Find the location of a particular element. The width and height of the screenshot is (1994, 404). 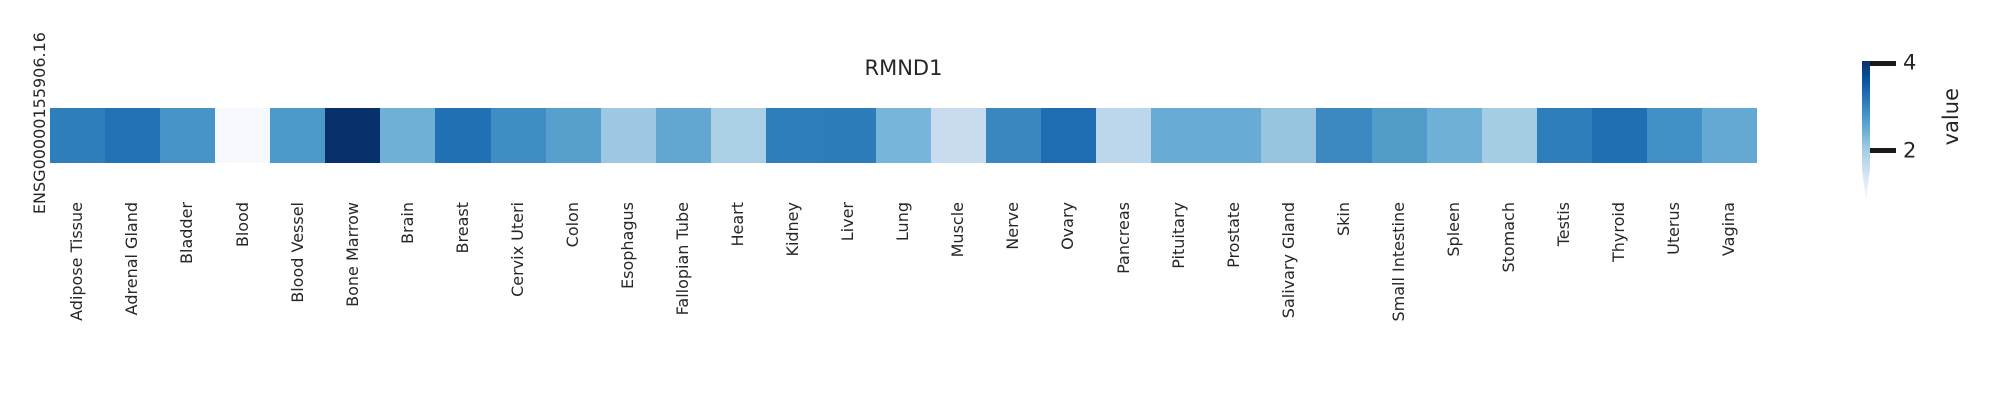

x-tick-slot: Pituitary is located at coordinates (1178, 235).